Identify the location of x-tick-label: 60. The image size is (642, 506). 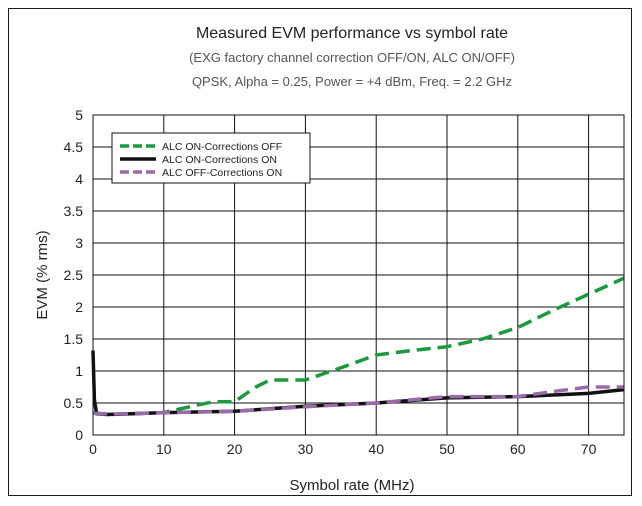
(518, 449).